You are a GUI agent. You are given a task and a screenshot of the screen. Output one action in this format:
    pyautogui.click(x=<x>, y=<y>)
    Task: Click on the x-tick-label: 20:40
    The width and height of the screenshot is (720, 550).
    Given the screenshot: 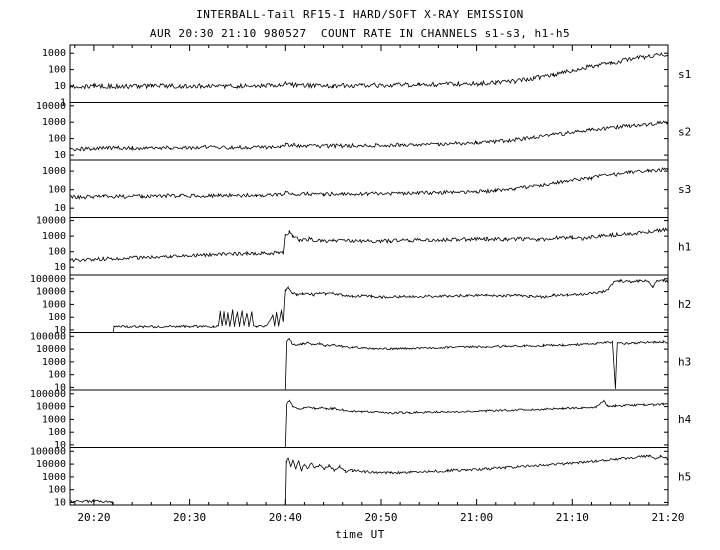 What is the action you would take?
    pyautogui.click(x=285, y=517)
    